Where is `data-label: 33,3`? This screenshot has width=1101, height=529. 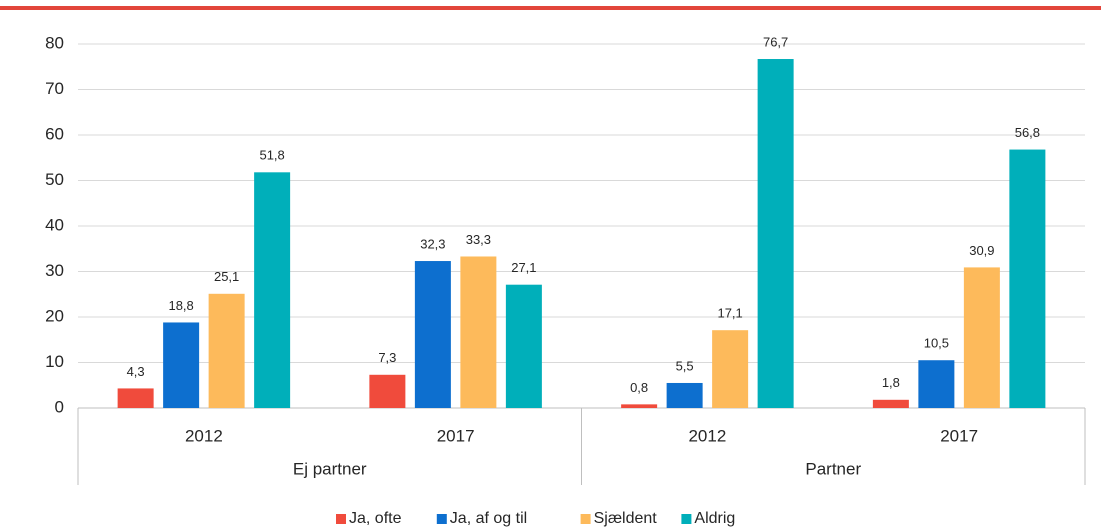
data-label: 33,3 is located at coordinates (478, 239).